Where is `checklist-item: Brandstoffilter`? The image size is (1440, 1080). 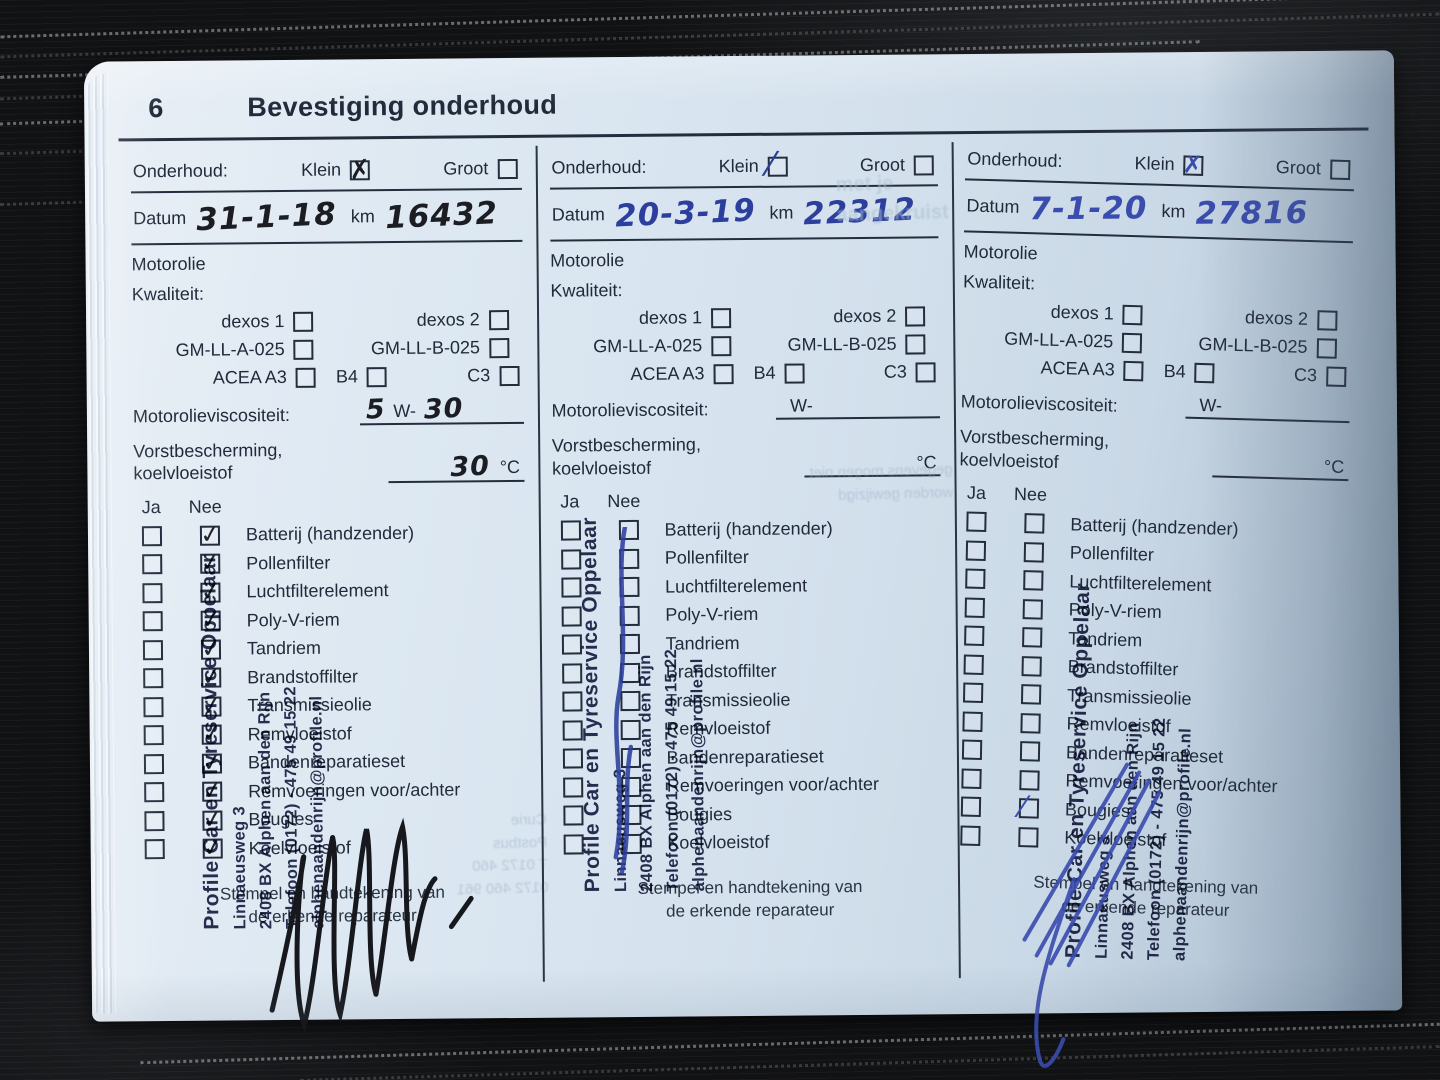 checklist-item: Brandstoffilter is located at coordinates (748, 671).